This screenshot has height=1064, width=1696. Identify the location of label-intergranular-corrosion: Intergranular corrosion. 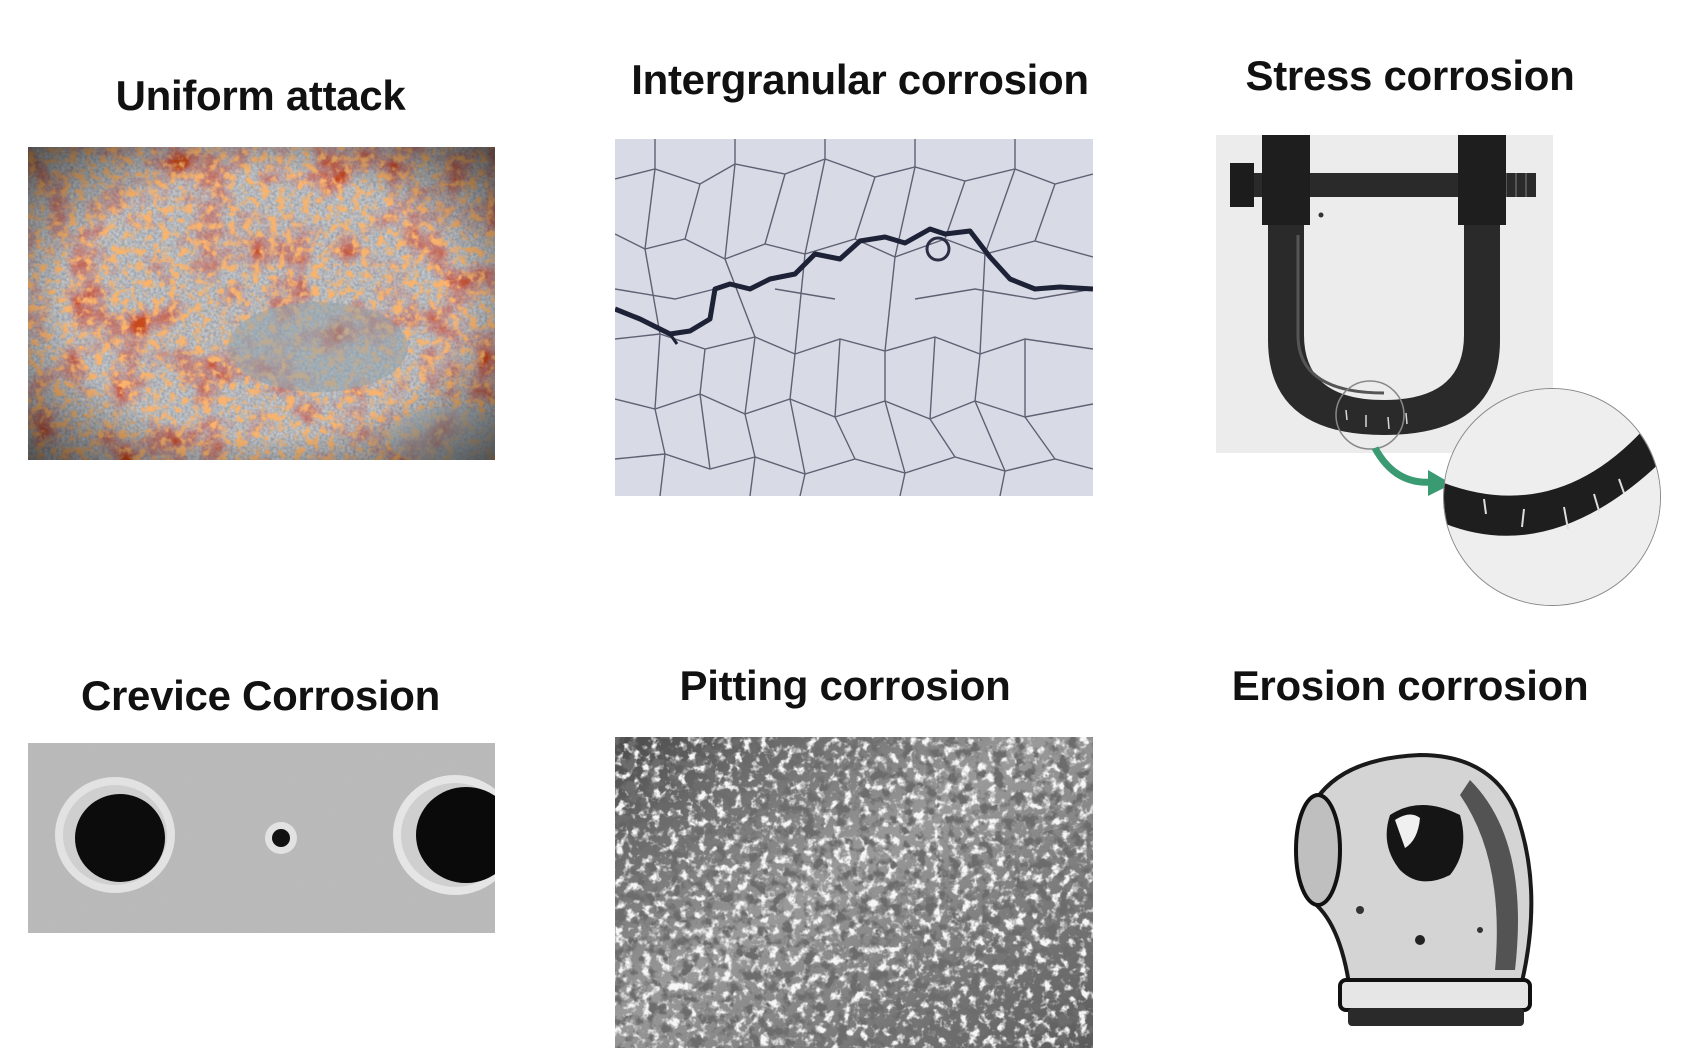
(860, 79).